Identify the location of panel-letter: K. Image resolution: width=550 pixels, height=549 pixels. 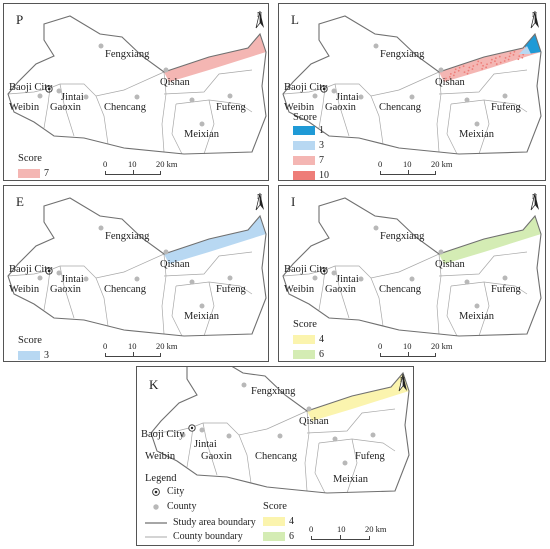
(154, 384).